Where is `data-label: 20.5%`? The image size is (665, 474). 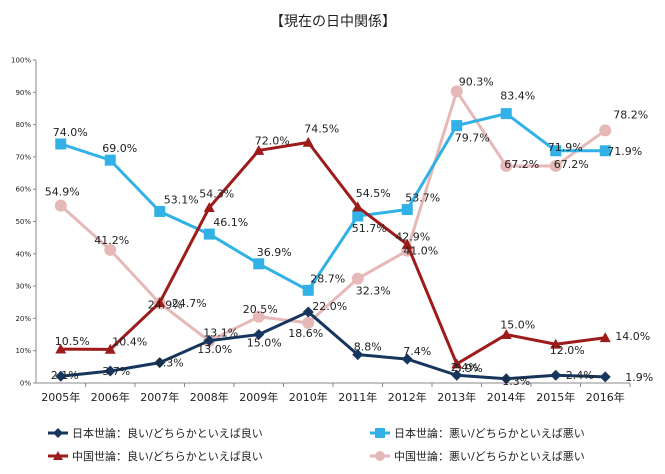
data-label: 20.5% is located at coordinates (260, 309).